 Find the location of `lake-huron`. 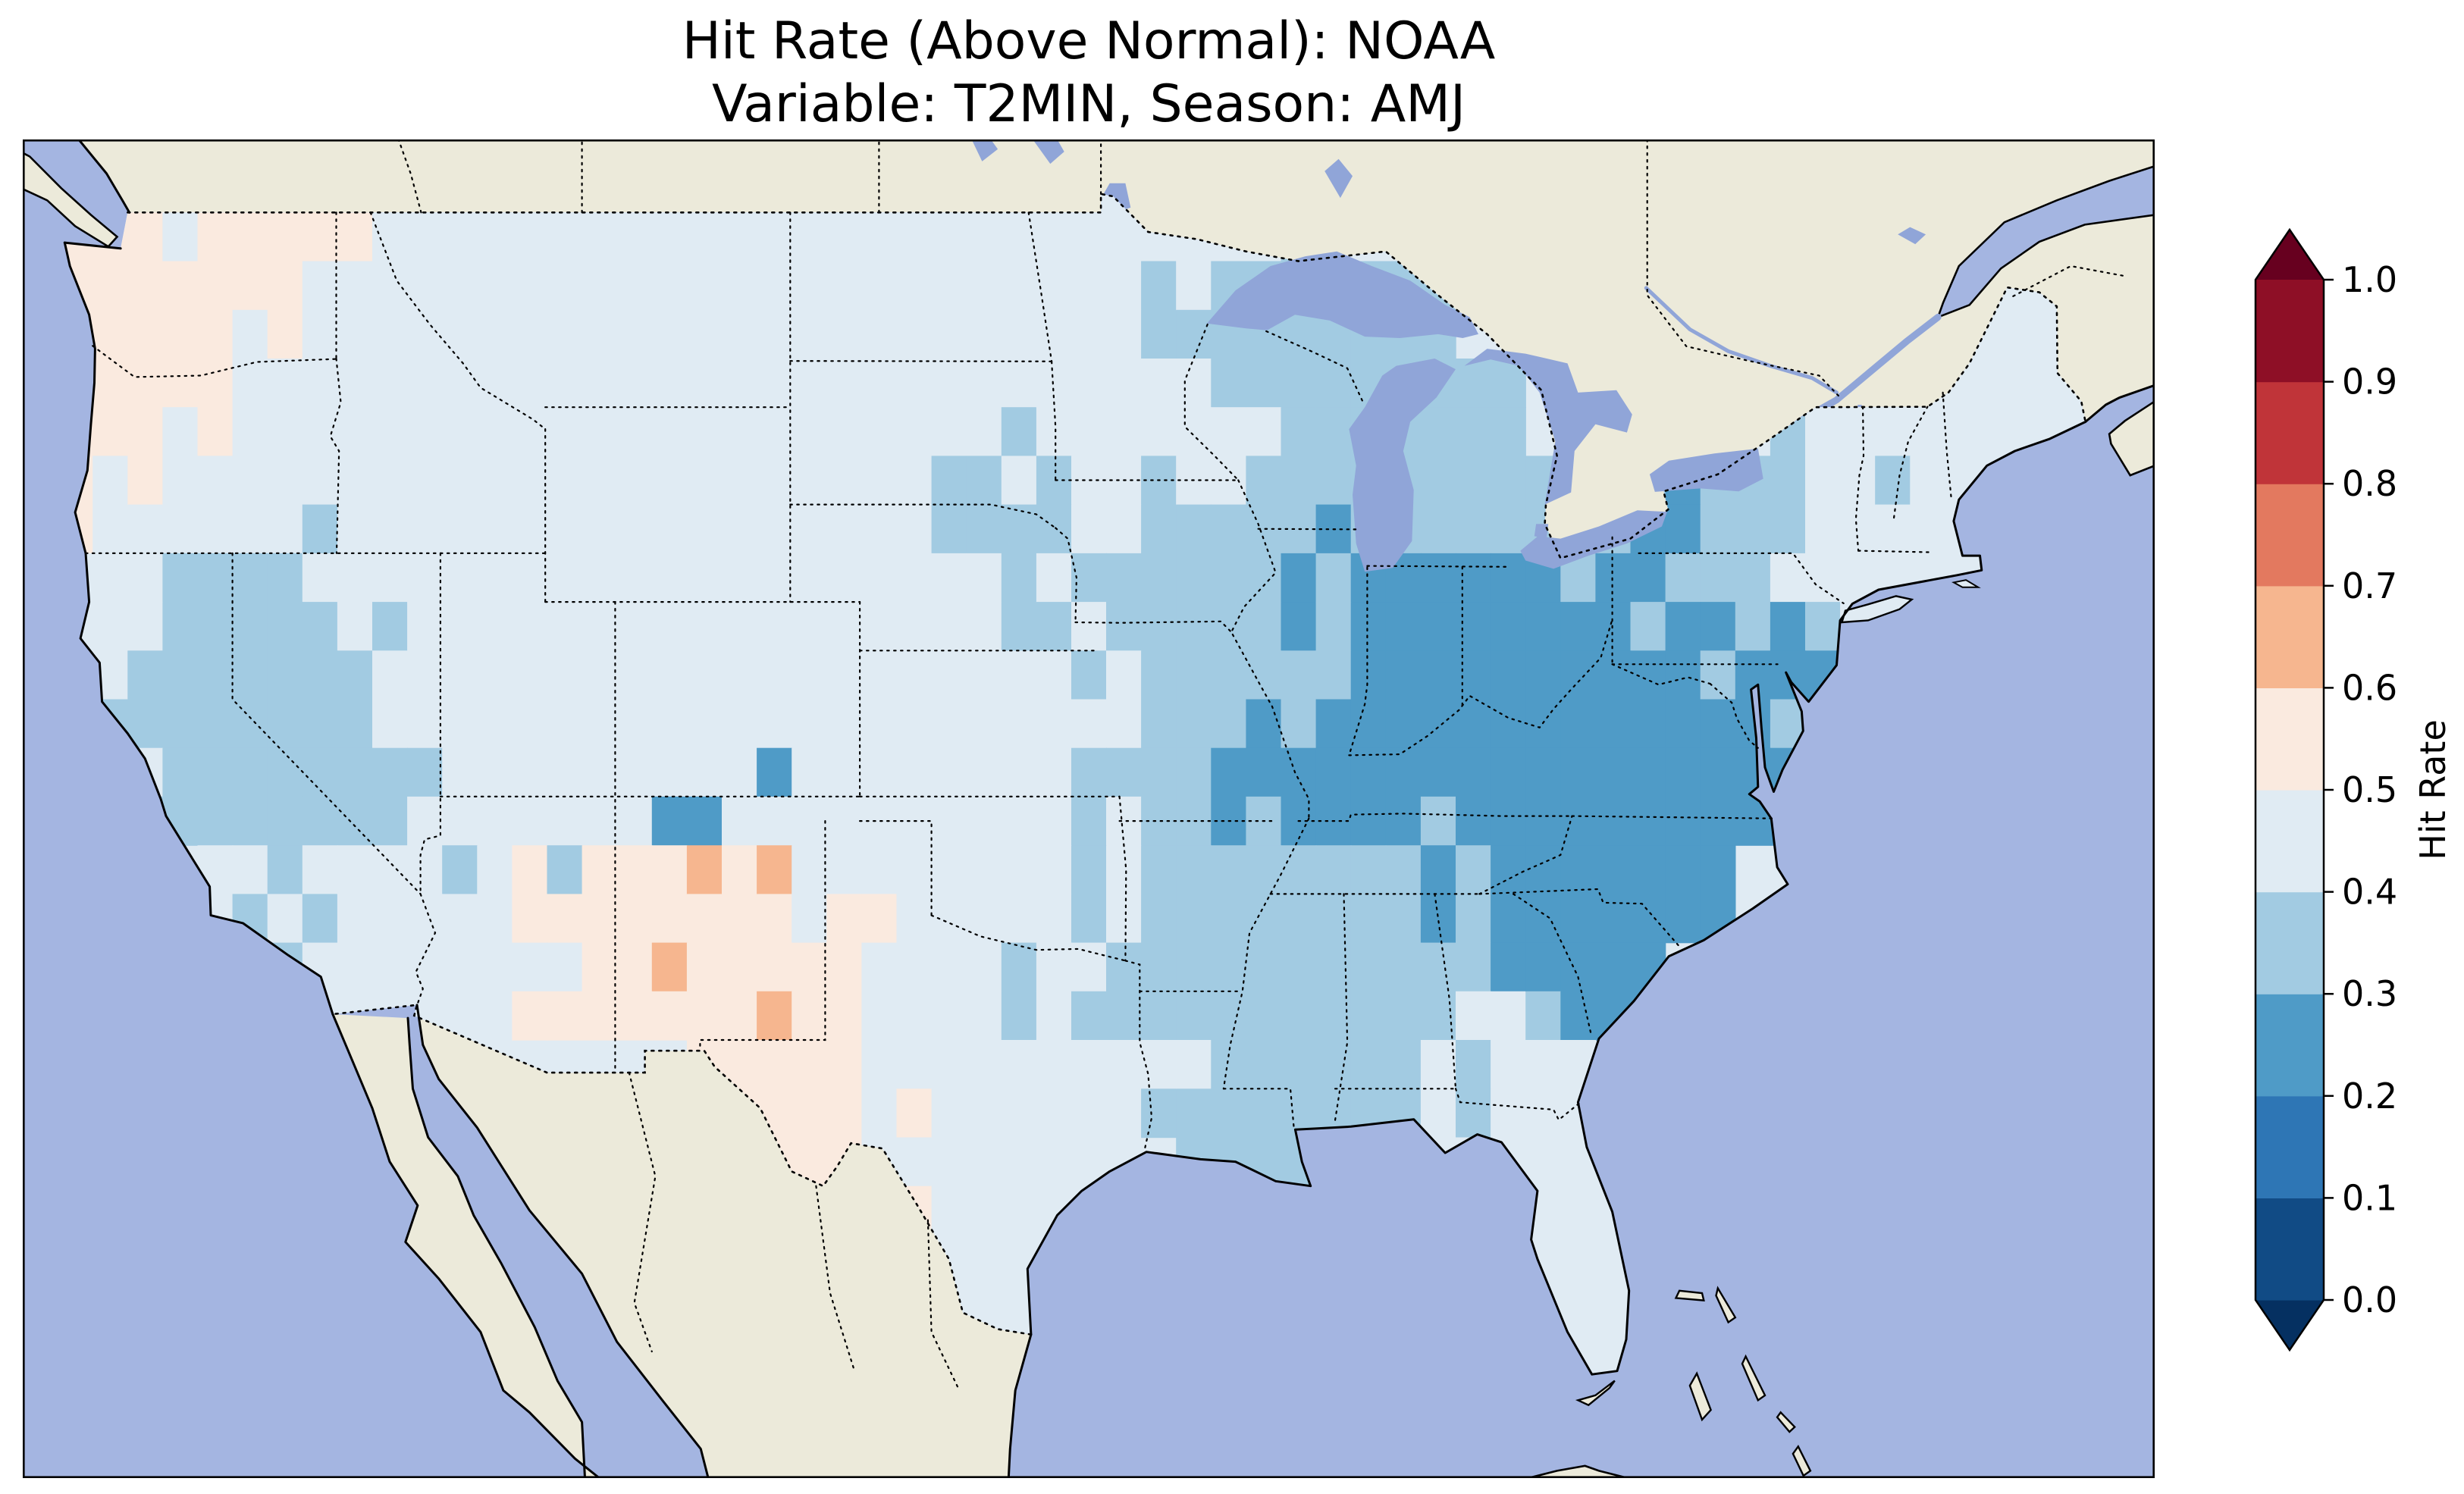

lake-huron is located at coordinates (1548, 427).